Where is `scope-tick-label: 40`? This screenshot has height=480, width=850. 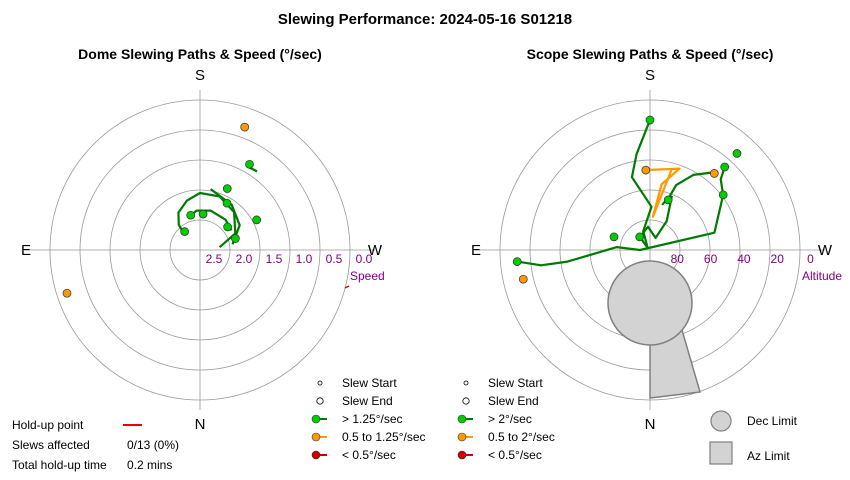
scope-tick-label: 40 is located at coordinates (744, 259).